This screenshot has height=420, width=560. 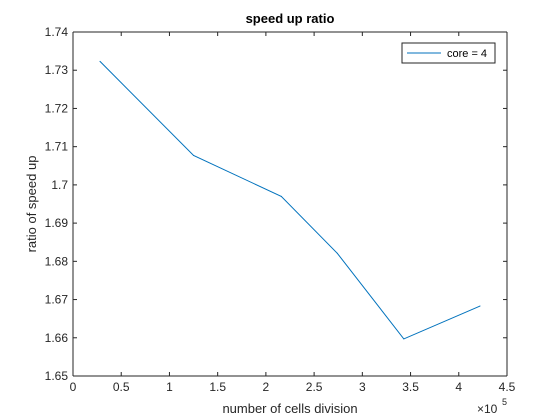 What do you see at coordinates (169, 387) in the screenshot?
I see `x-tick-label: 1` at bounding box center [169, 387].